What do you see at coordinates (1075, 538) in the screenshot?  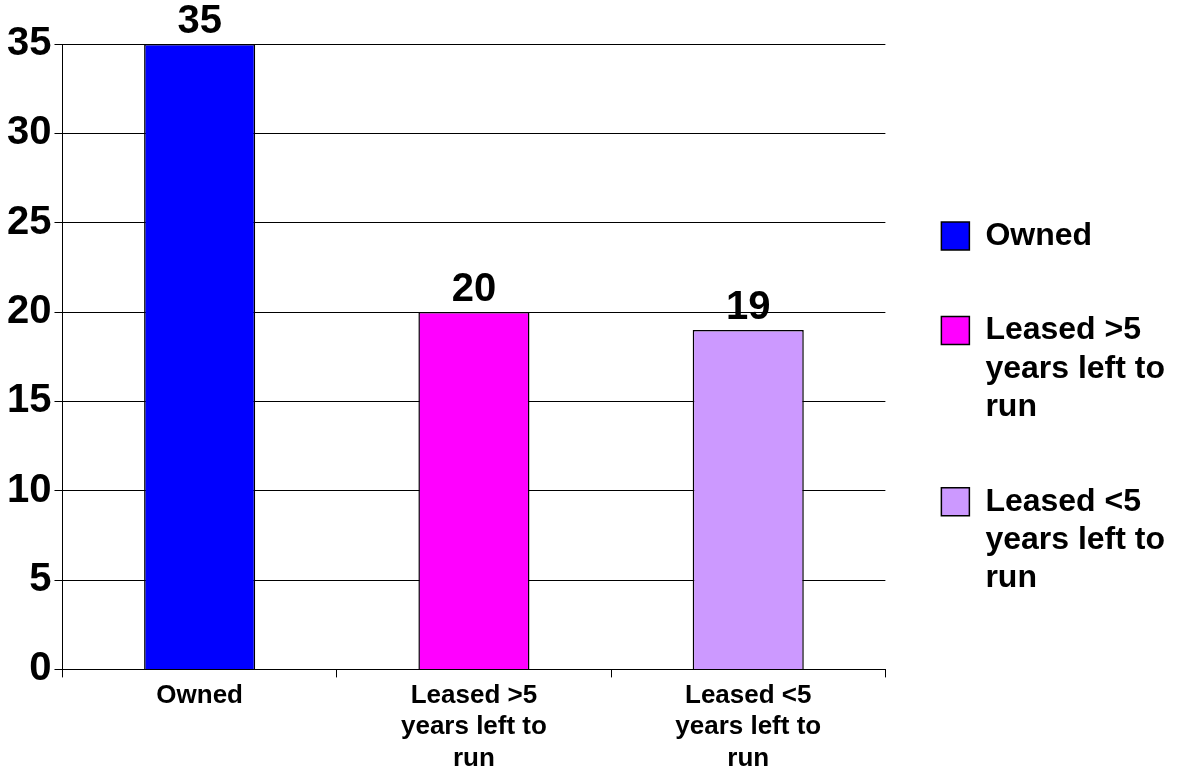 I see `legend-label: Leased <5 years left to run` at bounding box center [1075, 538].